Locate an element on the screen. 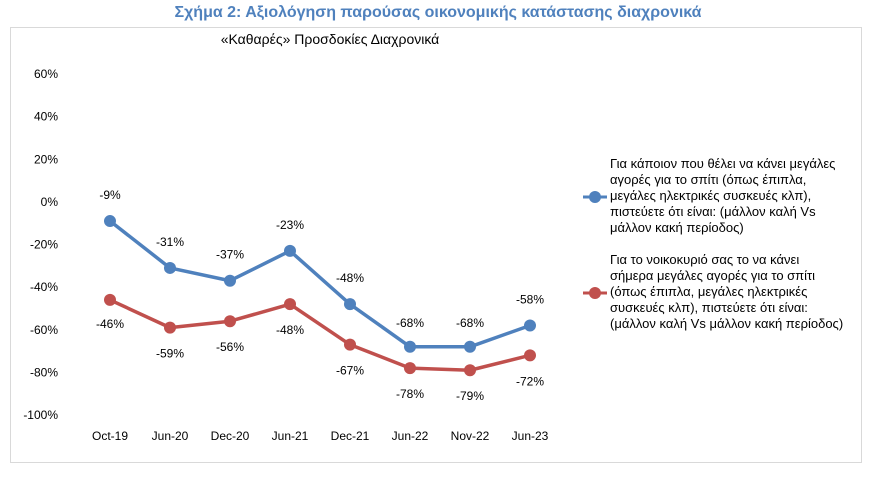 Image resolution: width=876 pixels, height=478 pixels. y-tick-label: -20% is located at coordinates (44, 245).